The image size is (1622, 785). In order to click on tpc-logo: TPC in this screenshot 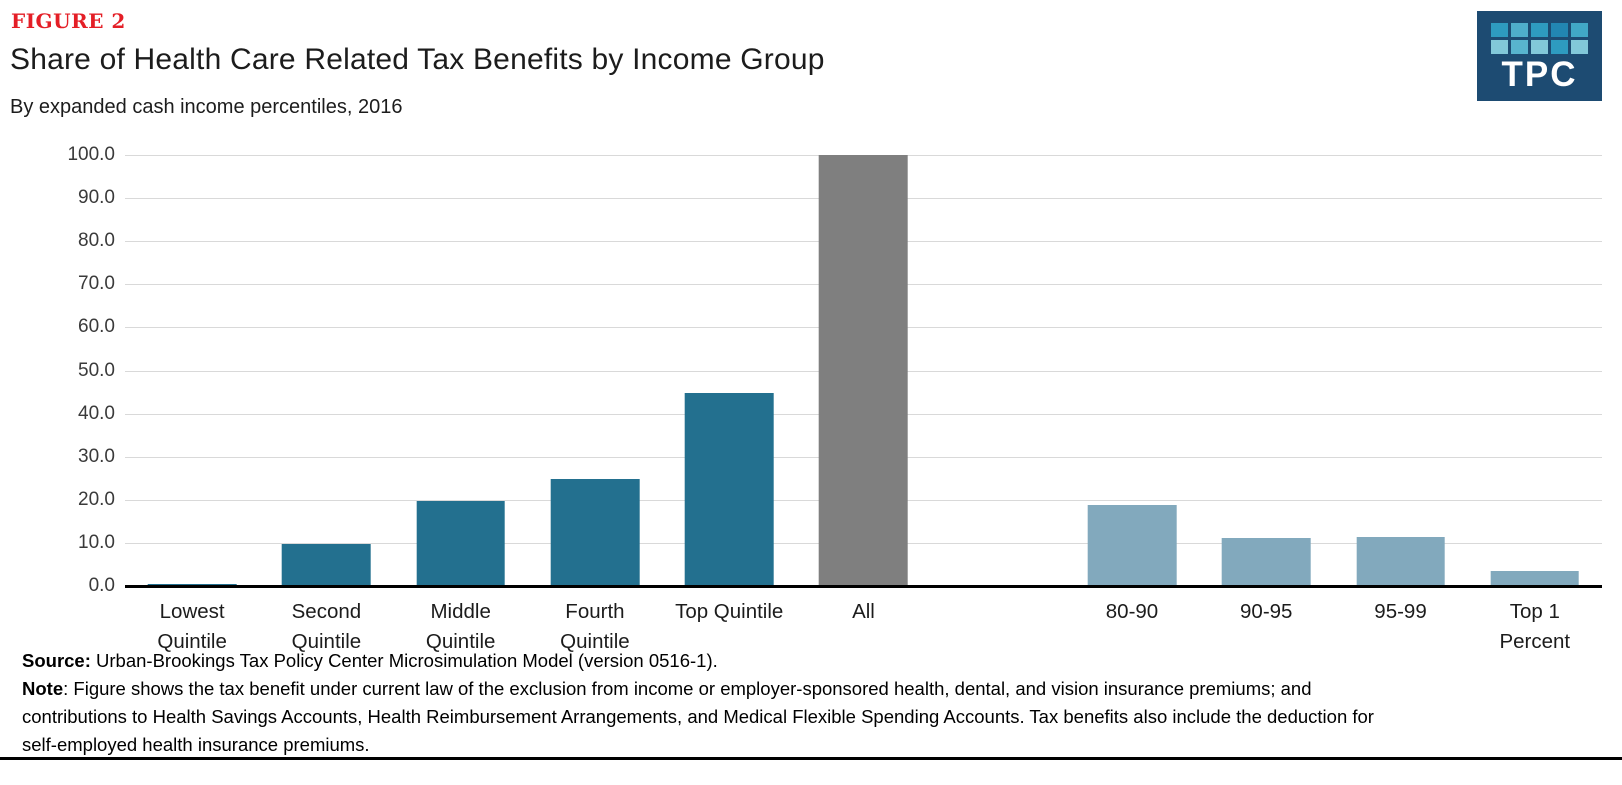, I will do `click(1539, 56)`.